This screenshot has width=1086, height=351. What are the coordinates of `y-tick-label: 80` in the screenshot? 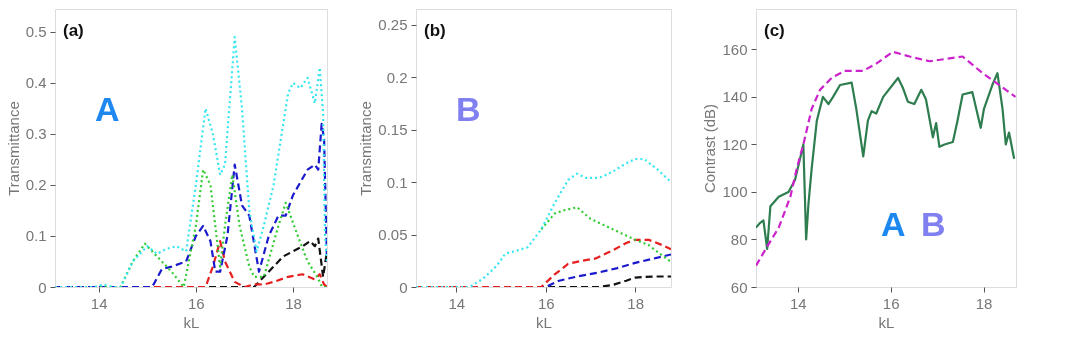 It's located at (739, 239).